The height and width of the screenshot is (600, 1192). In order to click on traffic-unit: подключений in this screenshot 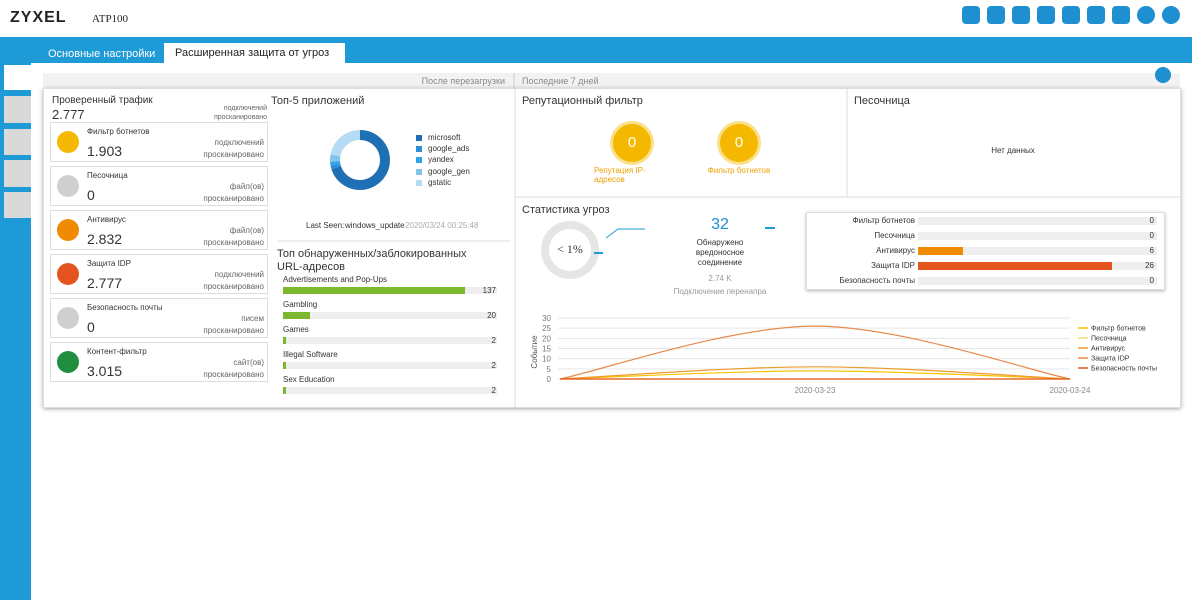, I will do `click(245, 108)`.